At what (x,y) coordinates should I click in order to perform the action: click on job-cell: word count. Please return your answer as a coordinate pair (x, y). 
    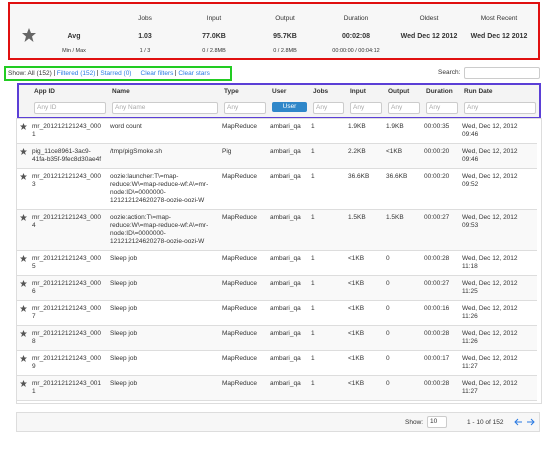
    Looking at the image, I should click on (126, 126).